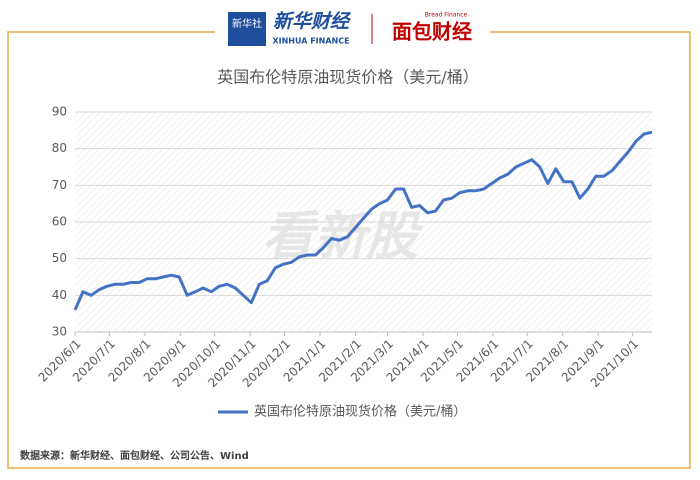 The height and width of the screenshot is (480, 700). What do you see at coordinates (343, 237) in the screenshot?
I see `watermark: 看新股` at bounding box center [343, 237].